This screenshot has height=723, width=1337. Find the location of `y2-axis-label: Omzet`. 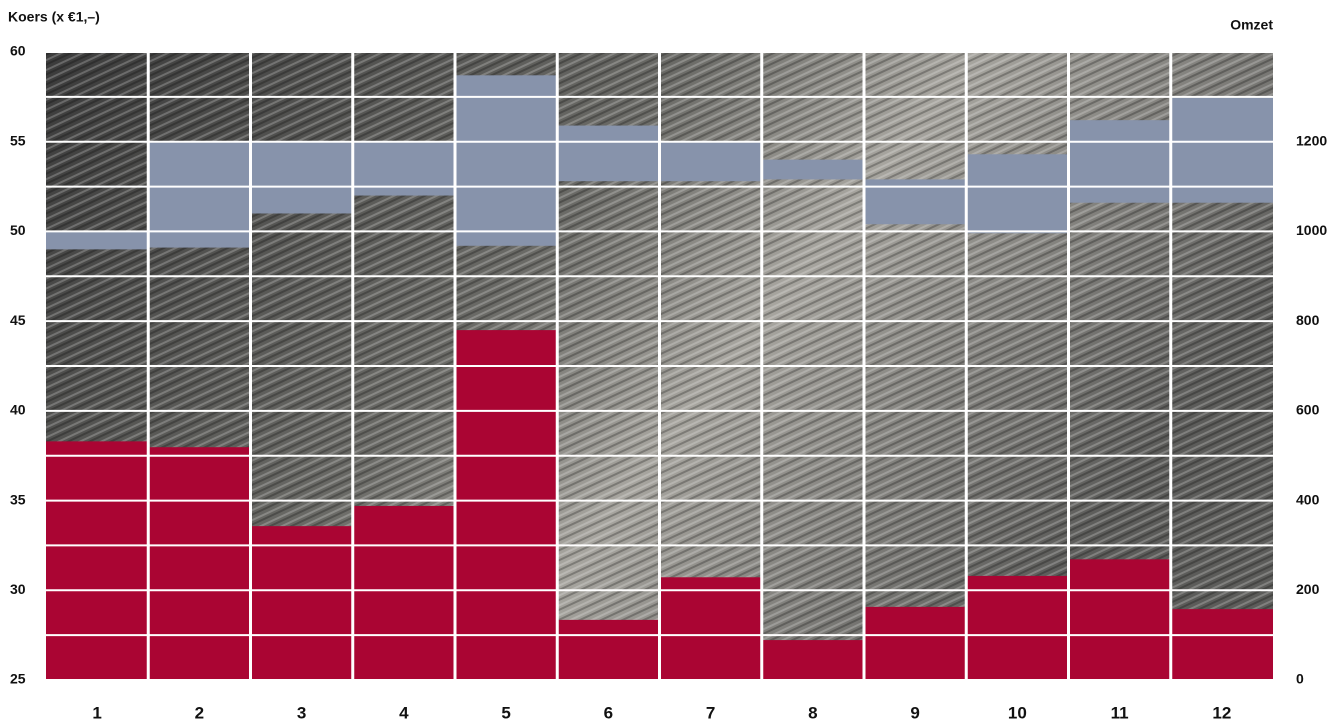

y2-axis-label: Omzet is located at coordinates (1251, 25).